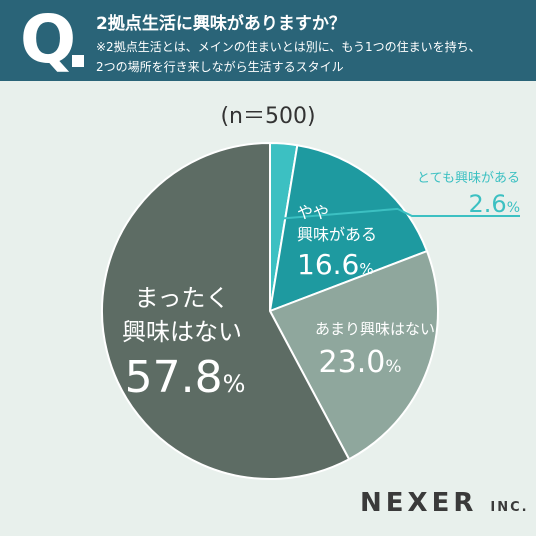  What do you see at coordinates (468, 178) in the screenshot?
I see `slice-label-very-interested: とても興味がある` at bounding box center [468, 178].